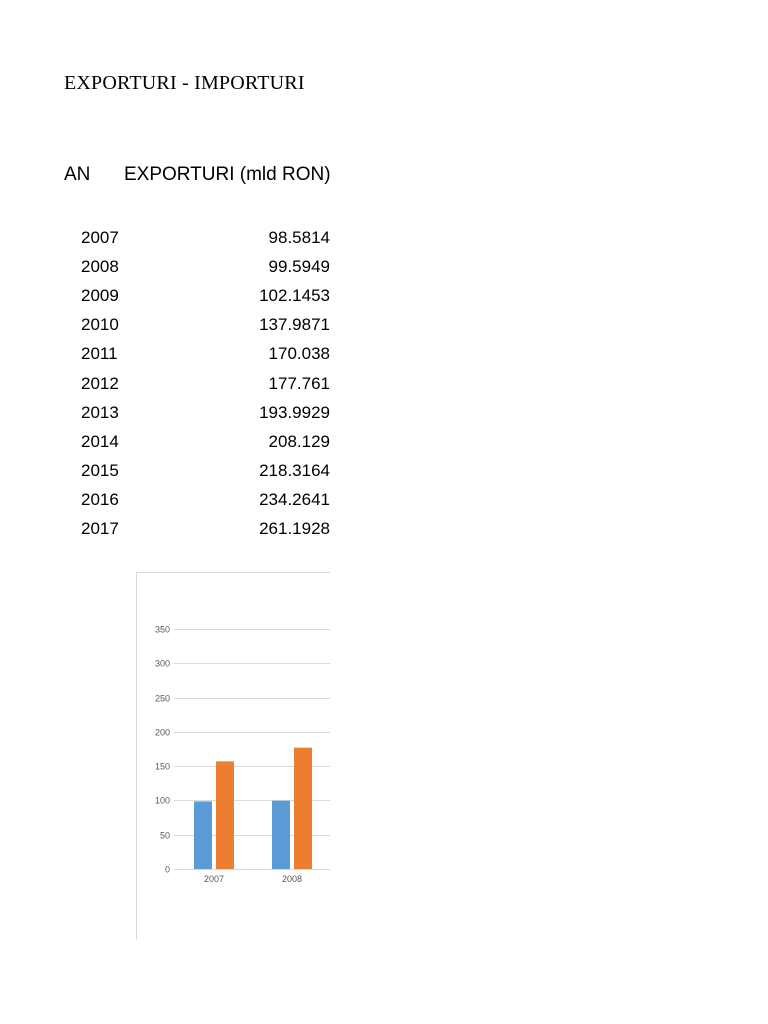 The image size is (768, 1024). Describe the element at coordinates (214, 879) in the screenshot. I see `x-tick-label: 2007` at that location.